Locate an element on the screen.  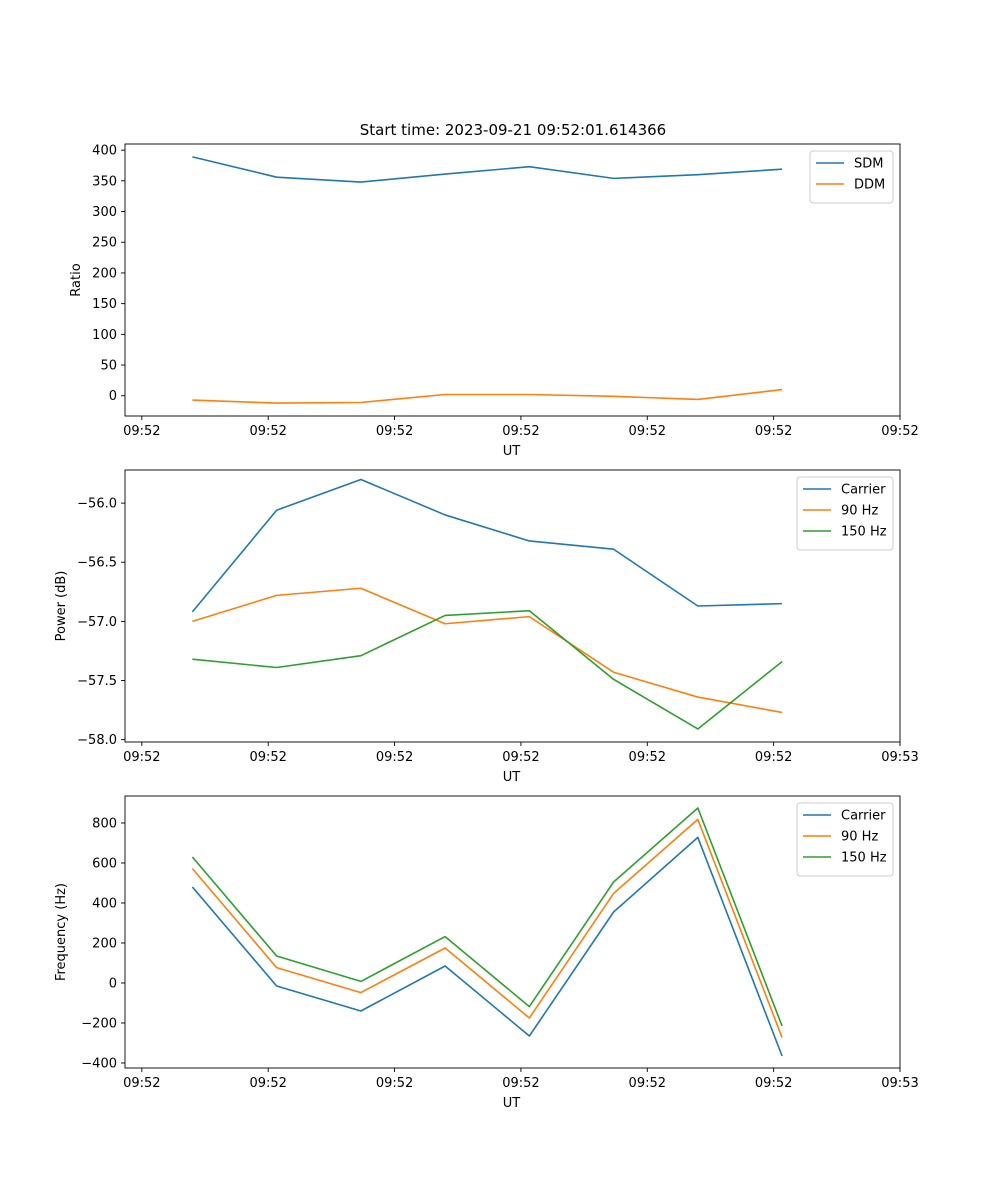
frequency-series-90-hz-line is located at coordinates (487, 928).